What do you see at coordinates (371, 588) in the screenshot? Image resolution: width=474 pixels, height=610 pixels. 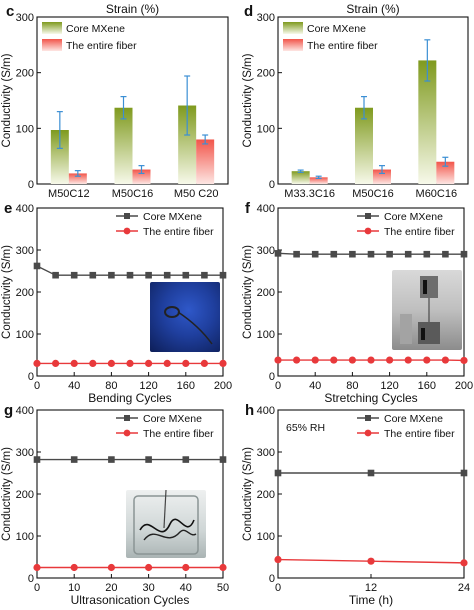 I see `x-tick-label: 12` at bounding box center [371, 588].